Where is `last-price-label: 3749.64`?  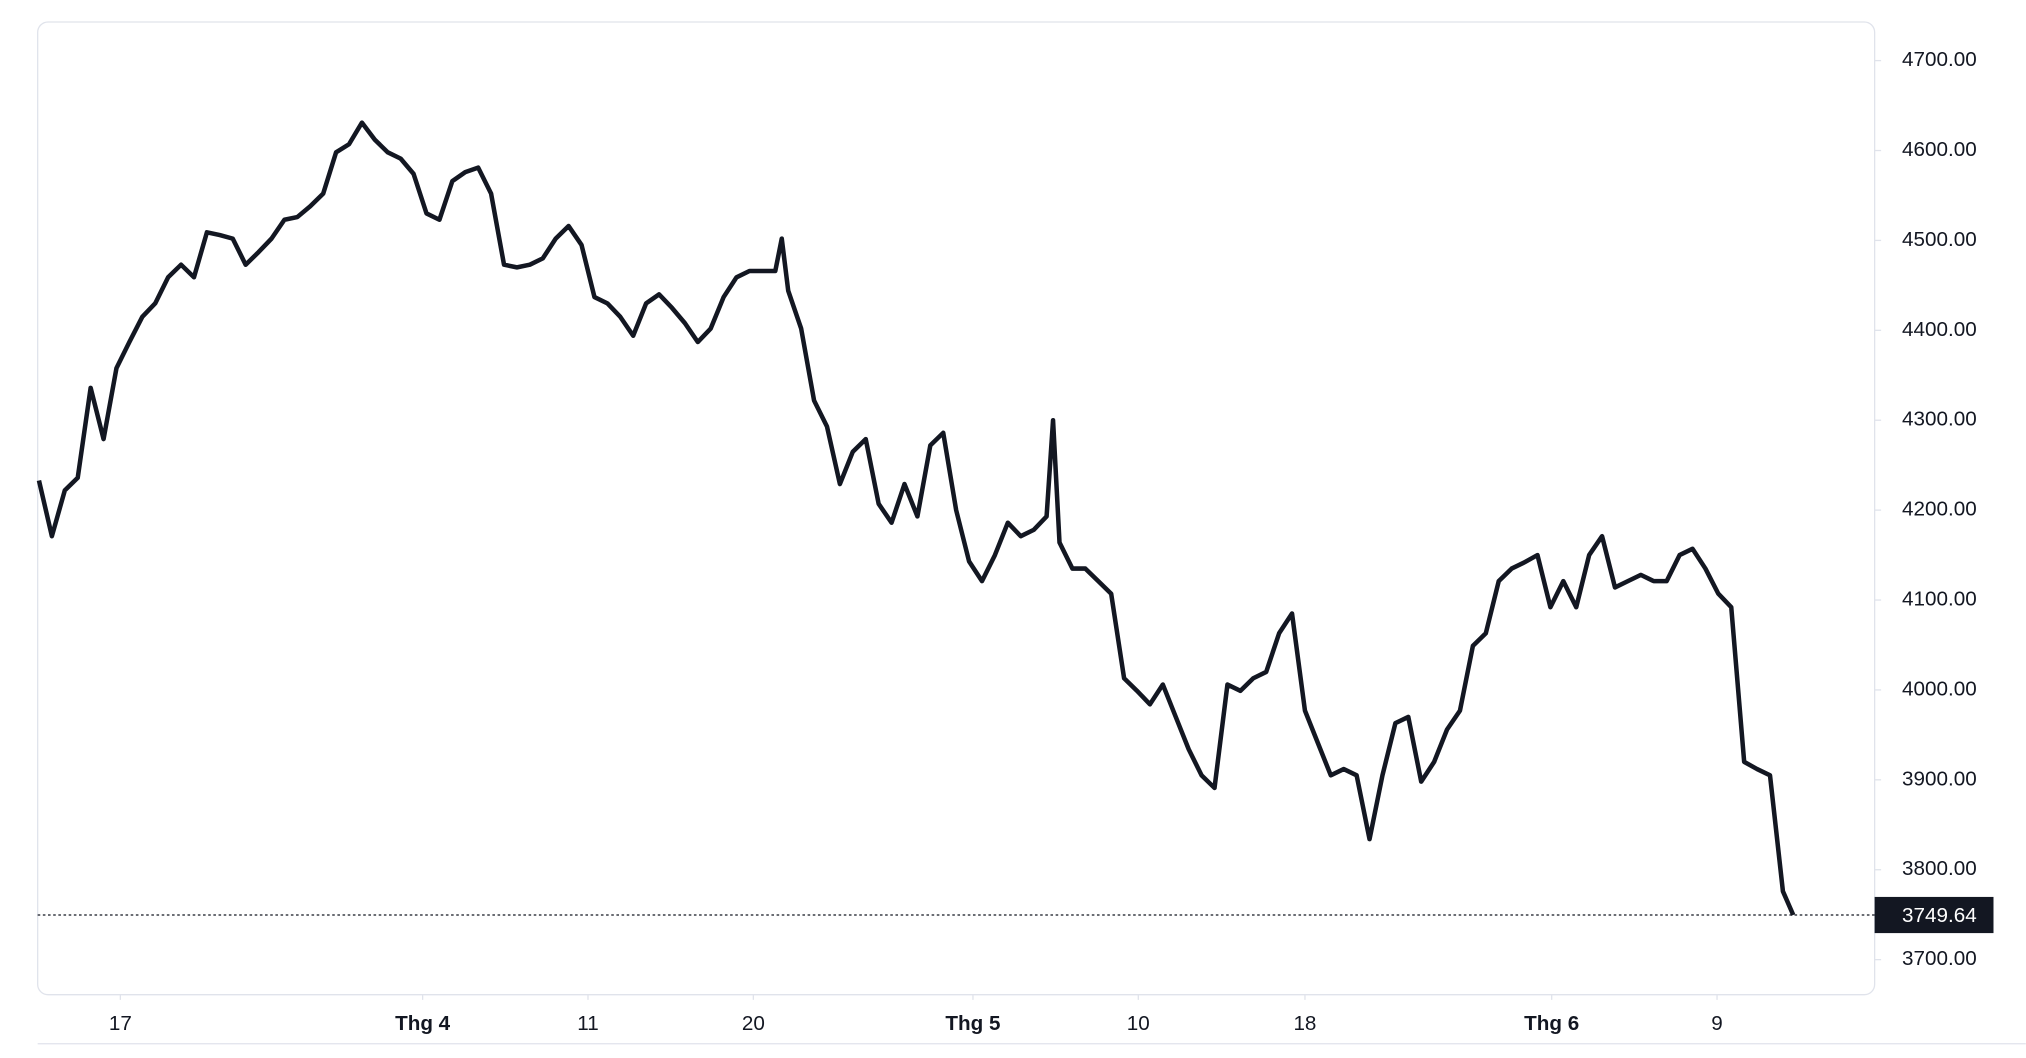 last-price-label: 3749.64 is located at coordinates (1939, 915).